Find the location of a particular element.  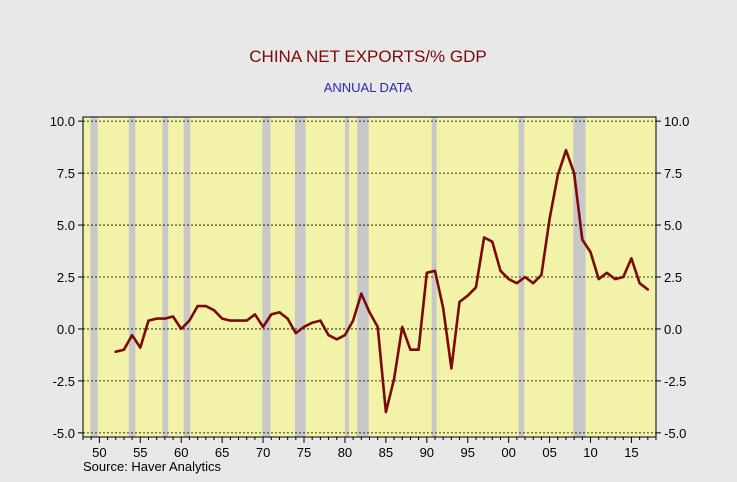

source-note: Source: Haver Analytics is located at coordinates (152, 466).